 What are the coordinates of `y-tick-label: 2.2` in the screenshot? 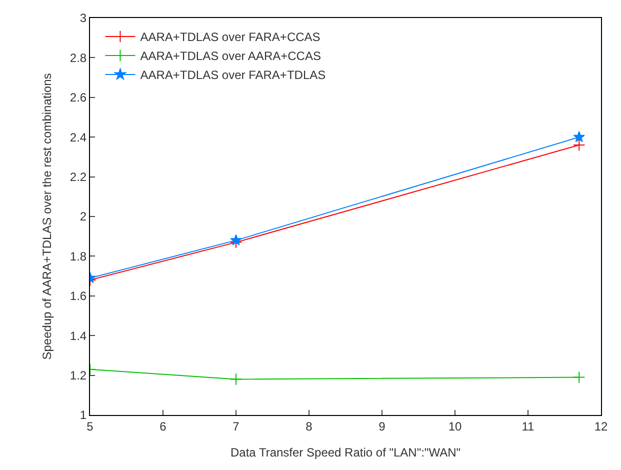 It's located at (78, 177).